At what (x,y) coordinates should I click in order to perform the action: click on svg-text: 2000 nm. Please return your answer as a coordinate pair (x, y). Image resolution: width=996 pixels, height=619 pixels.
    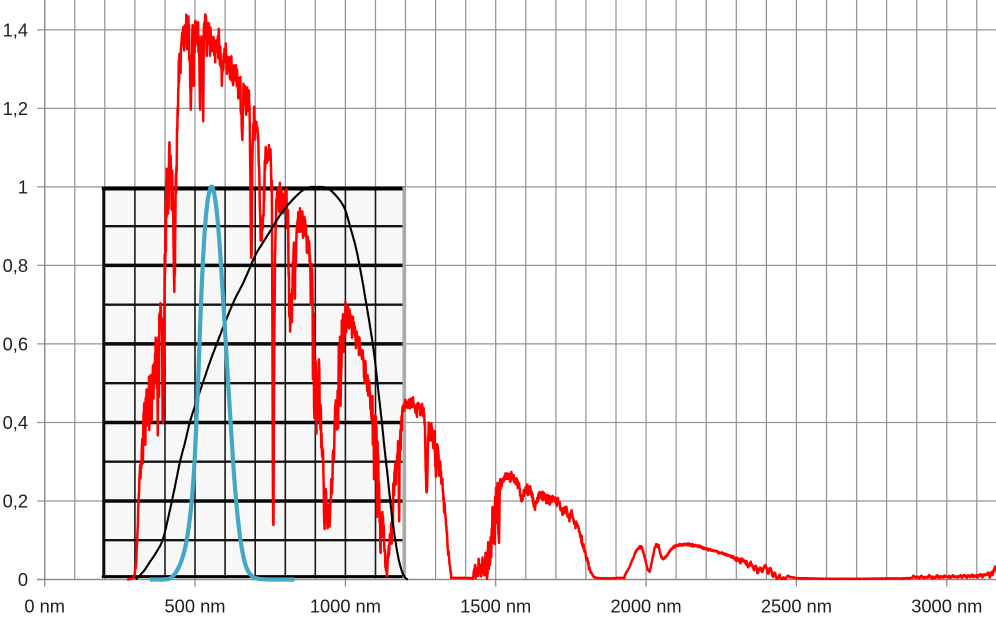
    Looking at the image, I should click on (646, 605).